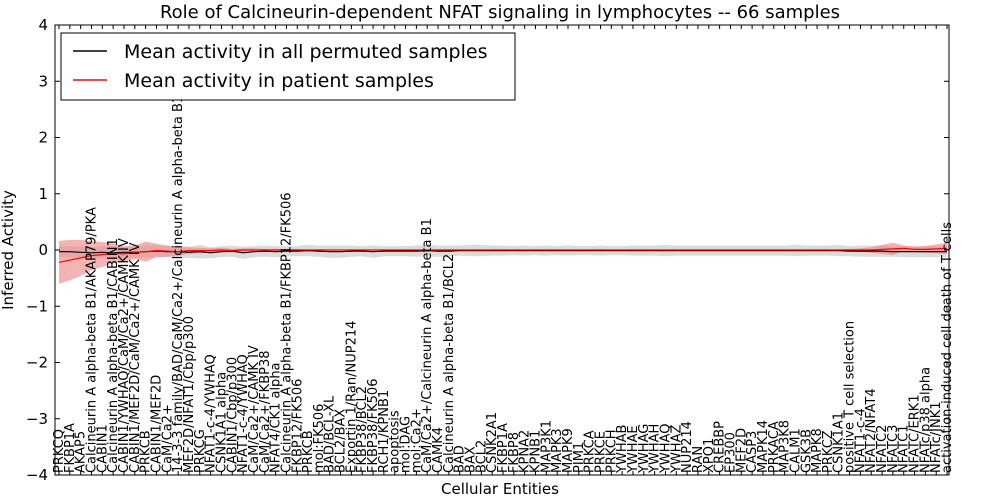  What do you see at coordinates (157, 424) in the screenshot?
I see `category-label: CABIN1/MEF2D` at bounding box center [157, 424].